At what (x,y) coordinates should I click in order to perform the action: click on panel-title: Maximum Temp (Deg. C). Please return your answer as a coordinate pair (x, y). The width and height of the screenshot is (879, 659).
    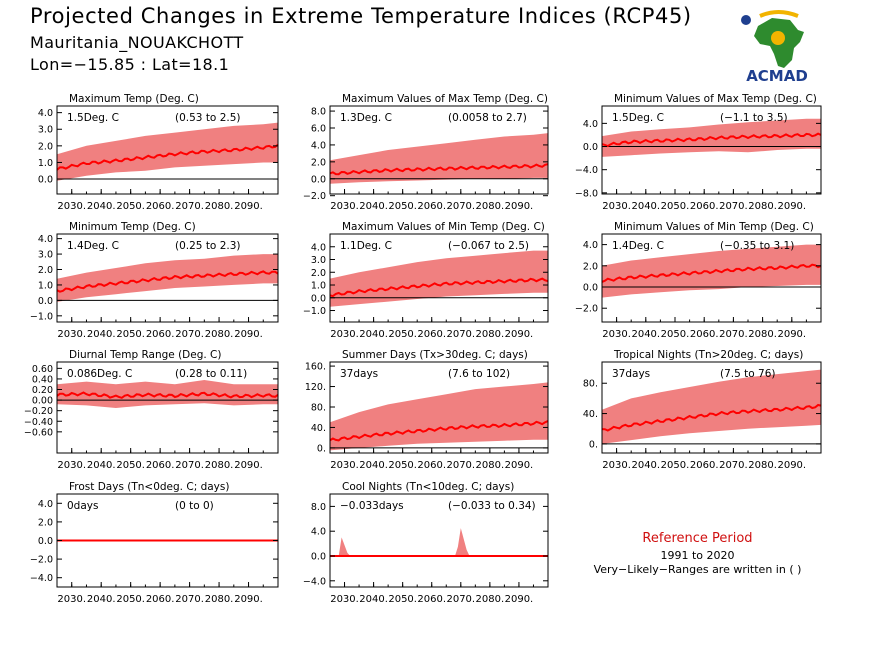
    Looking at the image, I should click on (134, 99).